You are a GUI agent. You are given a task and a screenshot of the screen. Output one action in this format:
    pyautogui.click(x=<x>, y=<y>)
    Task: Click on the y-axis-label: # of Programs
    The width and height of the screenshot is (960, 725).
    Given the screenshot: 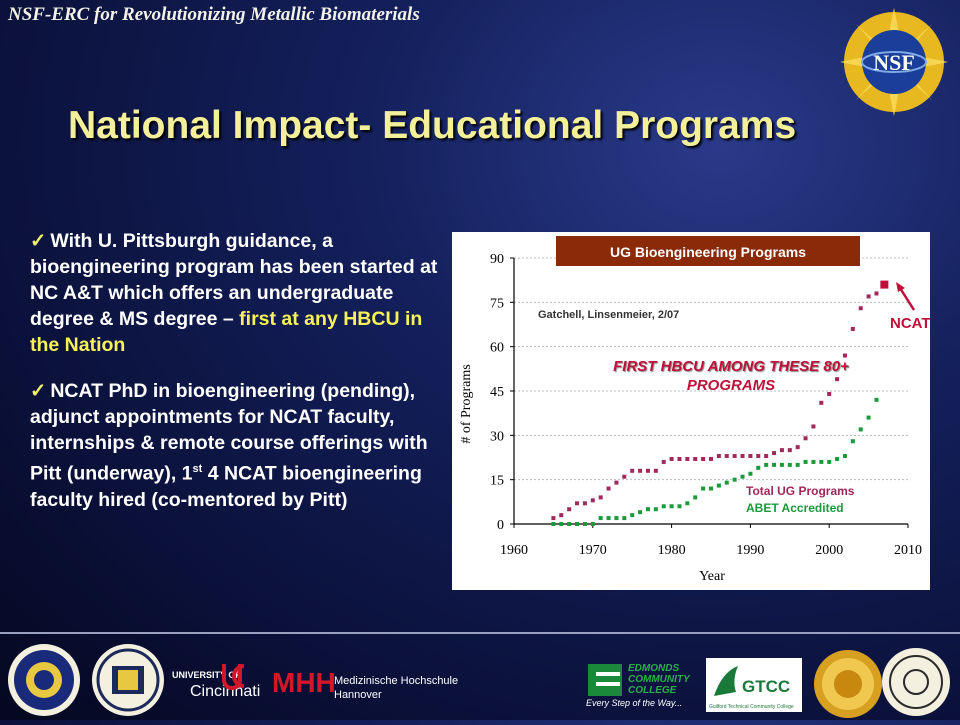 What is the action you would take?
    pyautogui.click(x=466, y=403)
    